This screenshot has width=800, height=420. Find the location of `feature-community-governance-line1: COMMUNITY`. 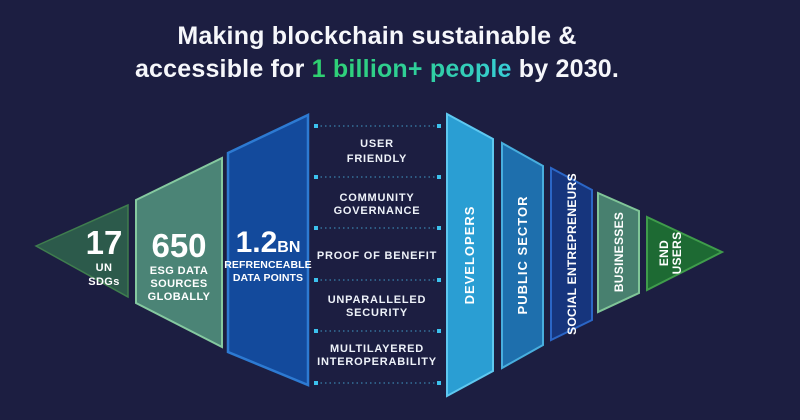

feature-community-governance-line1: COMMUNITY is located at coordinates (376, 198).